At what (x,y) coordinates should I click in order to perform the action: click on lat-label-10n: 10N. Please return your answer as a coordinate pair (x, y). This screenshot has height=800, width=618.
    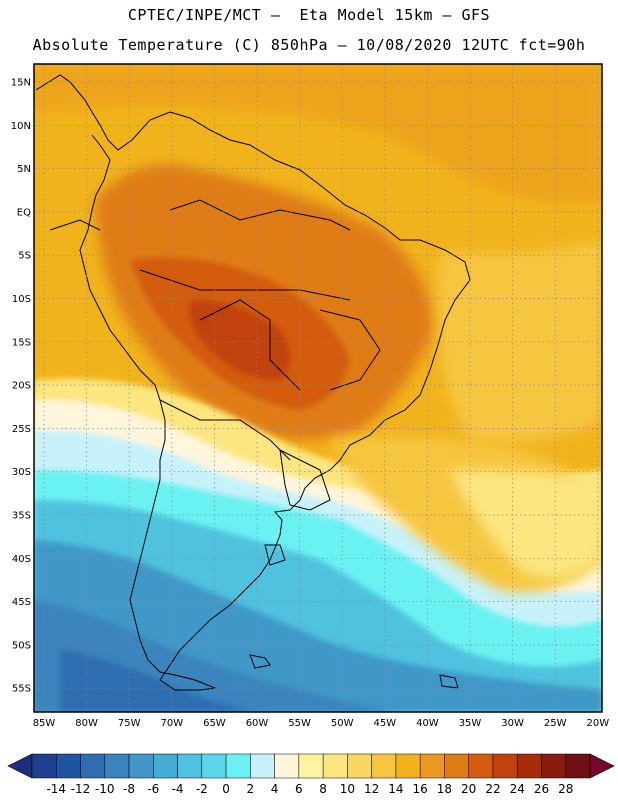
    Looking at the image, I should click on (21, 126).